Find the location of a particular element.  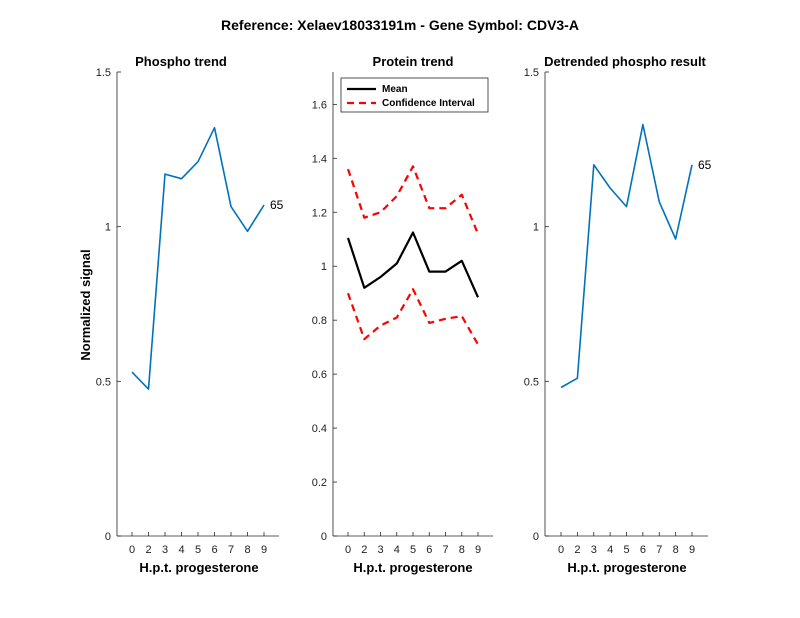

y-tick-label: 0.8 is located at coordinates (319, 321).